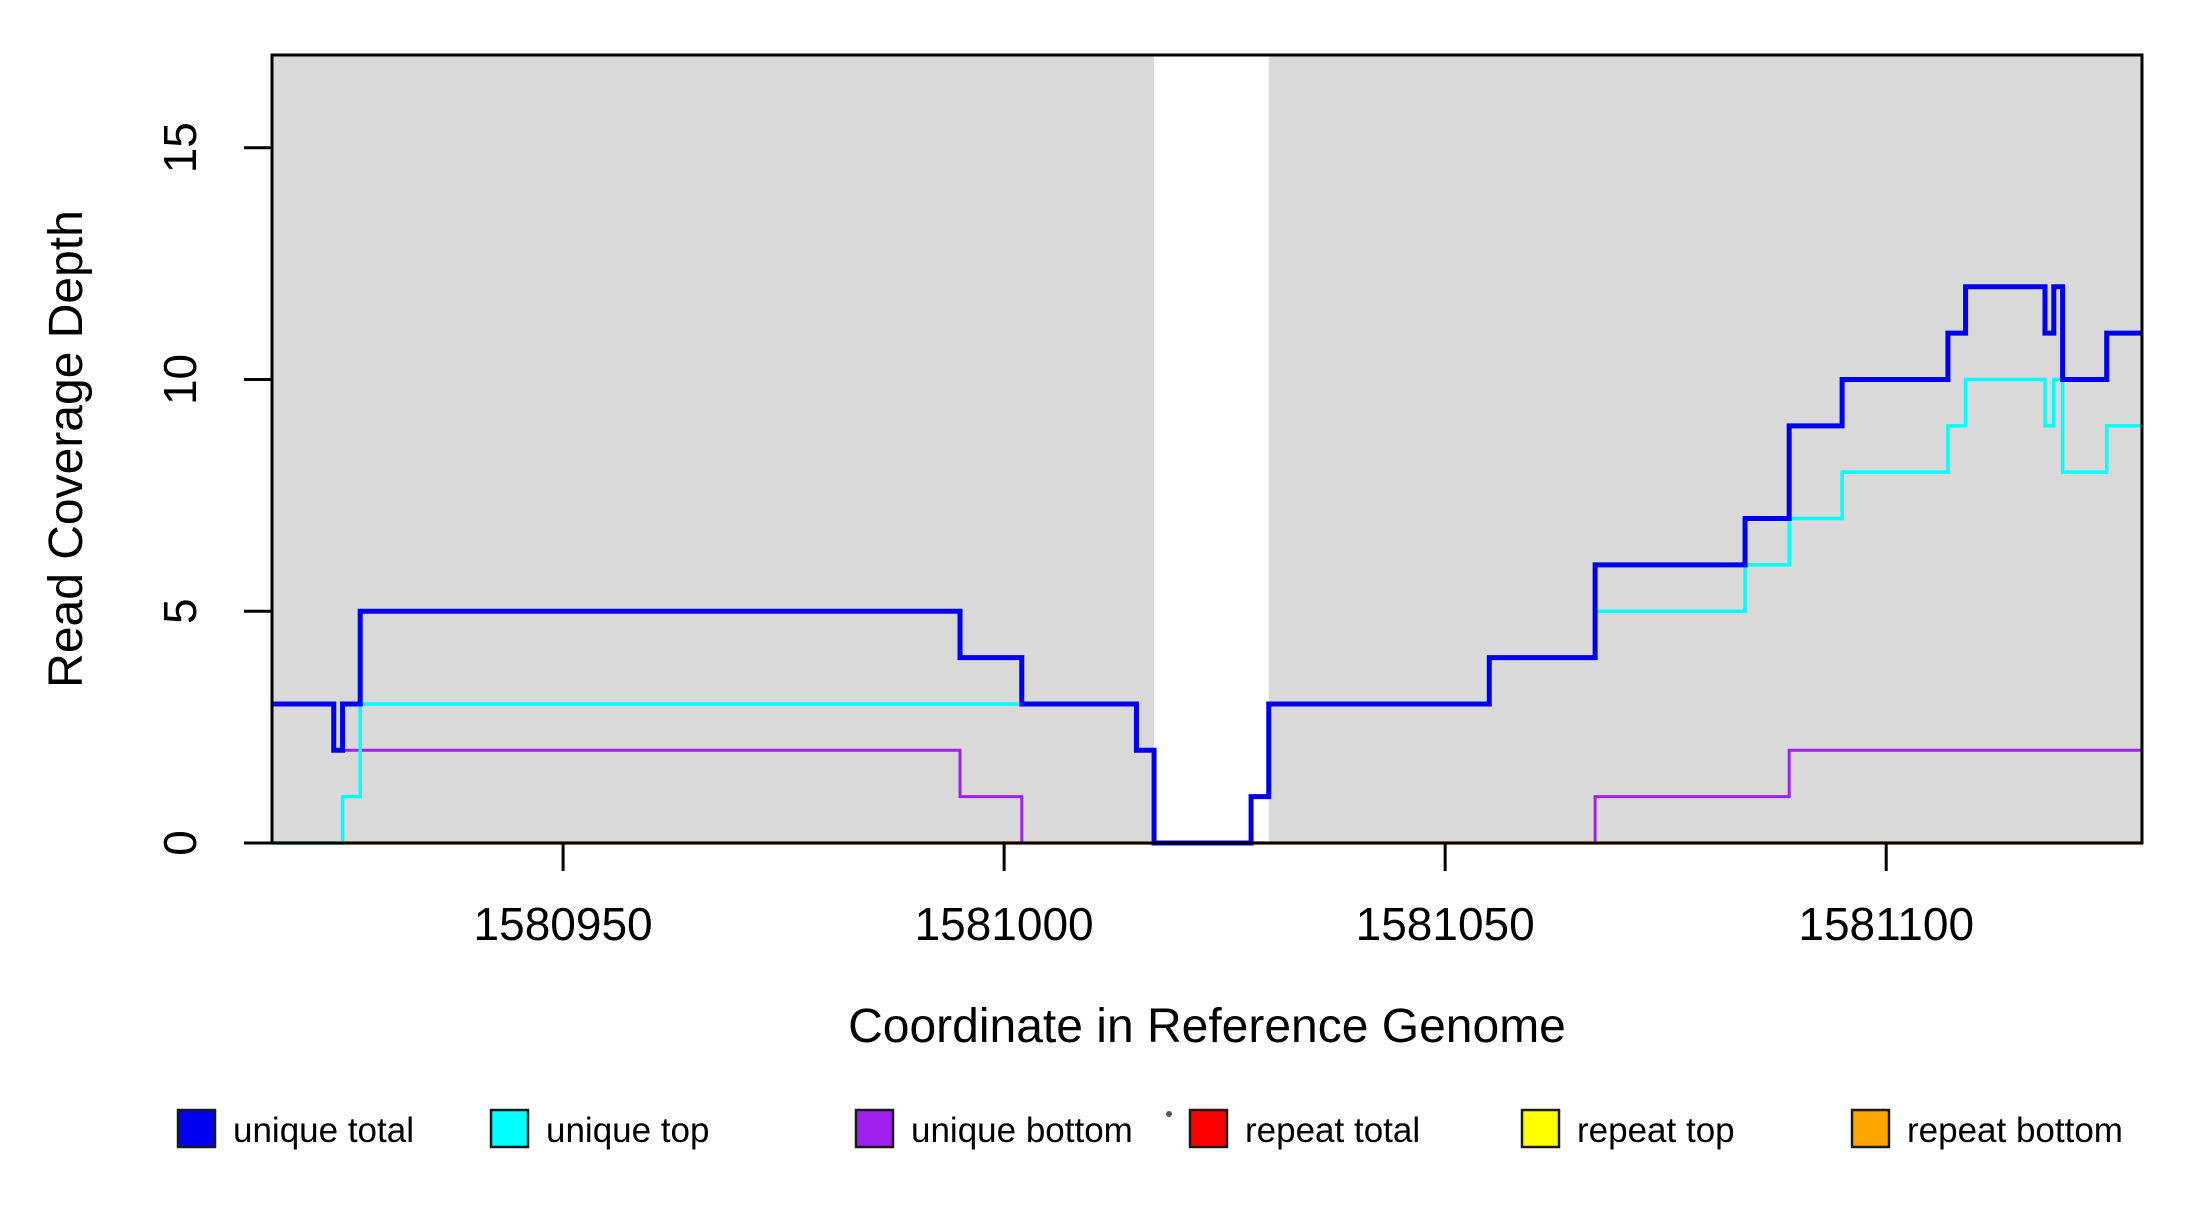  I want to click on legend-item: repeat bottom, so click(1986, 1129).